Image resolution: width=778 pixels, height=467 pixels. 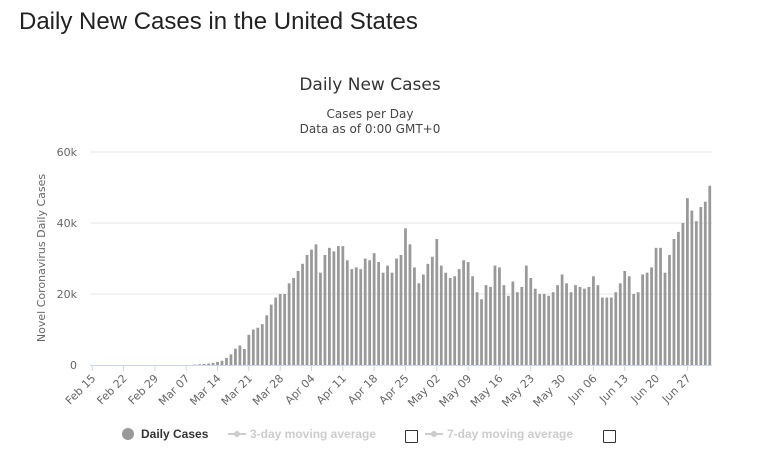 I want to click on legend-3-day-average: 3-day moving average, so click(x=302, y=434).